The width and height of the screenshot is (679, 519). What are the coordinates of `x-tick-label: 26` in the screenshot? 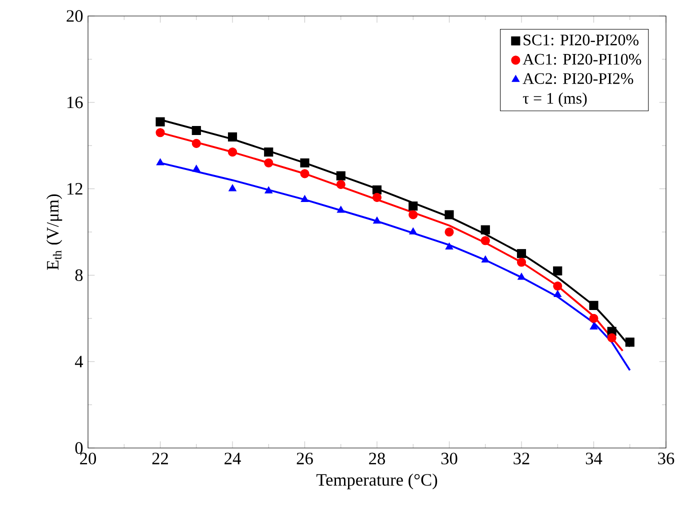 It's located at (304, 458).